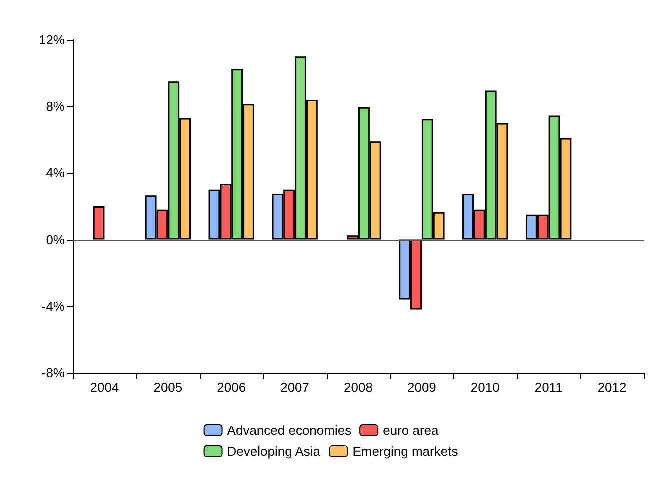  What do you see at coordinates (548, 387) in the screenshot?
I see `x-tick-label: 2011` at bounding box center [548, 387].